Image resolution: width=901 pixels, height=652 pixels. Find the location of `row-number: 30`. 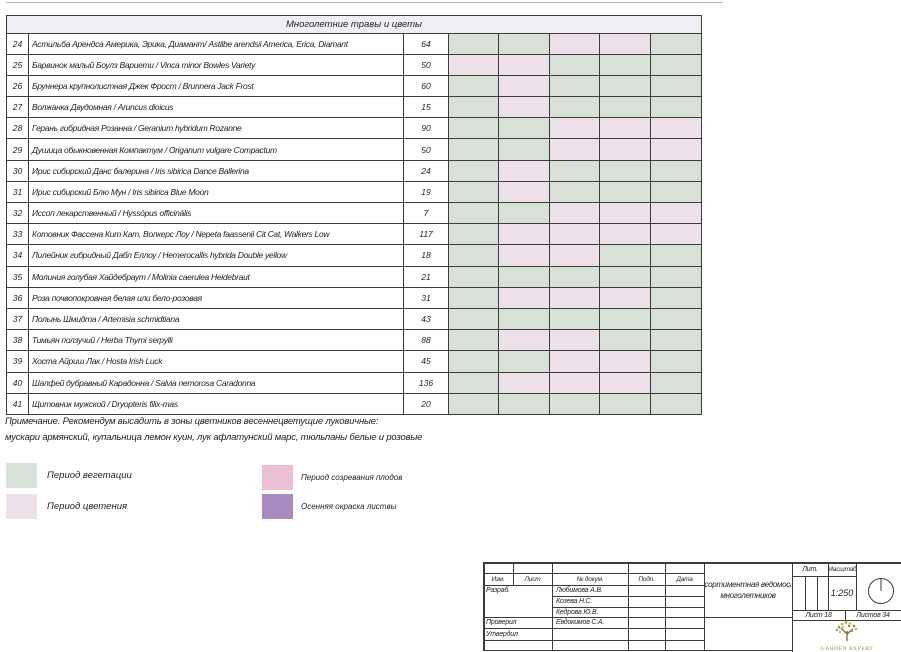

row-number: 30 is located at coordinates (18, 170).